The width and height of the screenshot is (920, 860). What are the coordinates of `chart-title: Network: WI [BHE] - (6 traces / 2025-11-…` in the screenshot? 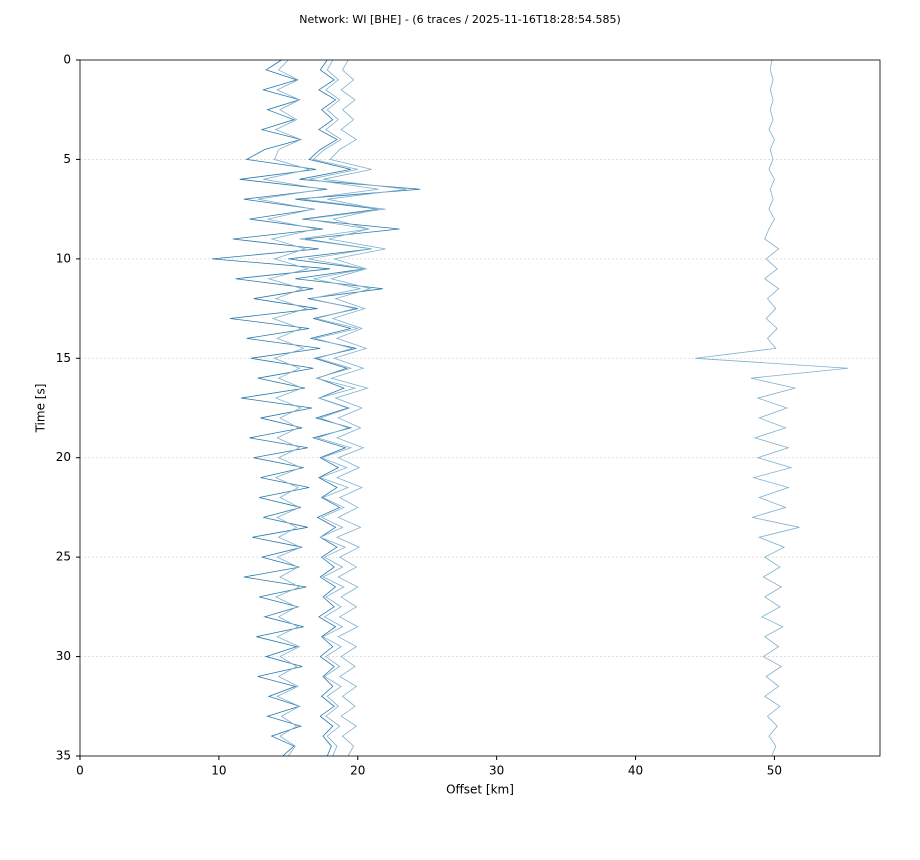 It's located at (460, 19).